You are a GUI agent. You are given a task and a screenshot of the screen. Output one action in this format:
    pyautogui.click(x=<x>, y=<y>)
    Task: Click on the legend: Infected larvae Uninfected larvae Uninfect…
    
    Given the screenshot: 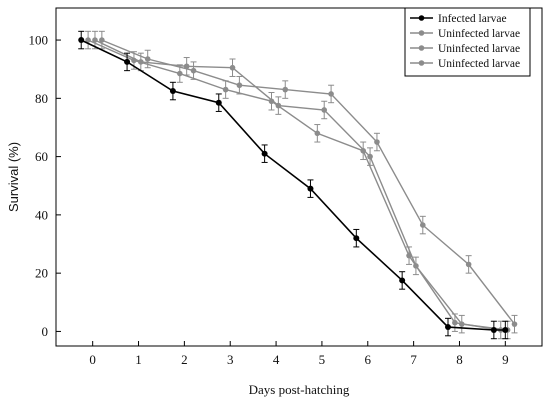 What is the action you would take?
    pyautogui.click(x=467, y=42)
    